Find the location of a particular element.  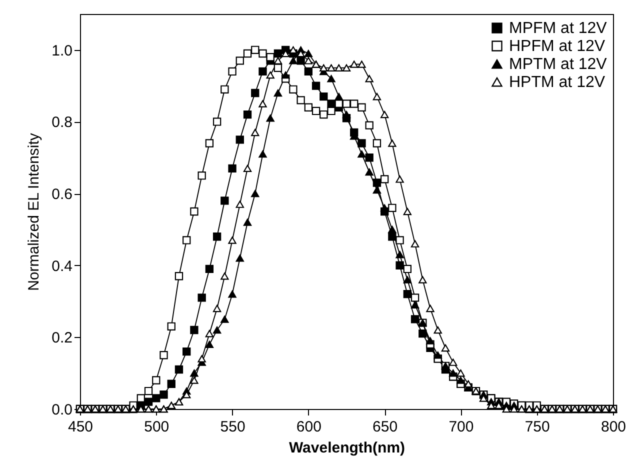

x-tick-label: 700 is located at coordinates (461, 427).